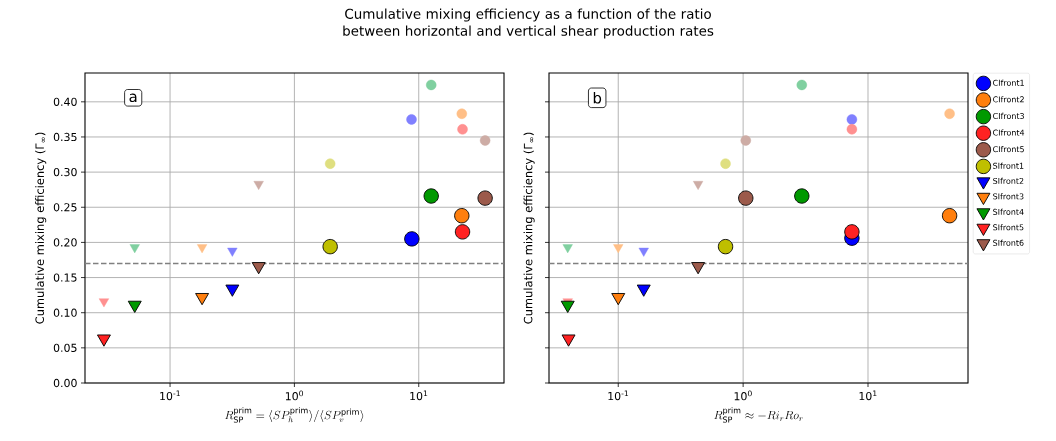  I want to click on y-tick-label: 0.30, so click(65, 172).